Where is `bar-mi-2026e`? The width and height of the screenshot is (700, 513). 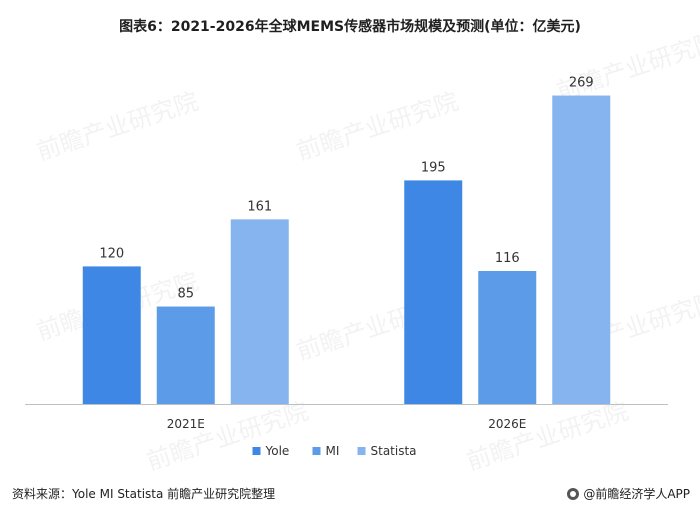 bar-mi-2026e is located at coordinates (507, 337).